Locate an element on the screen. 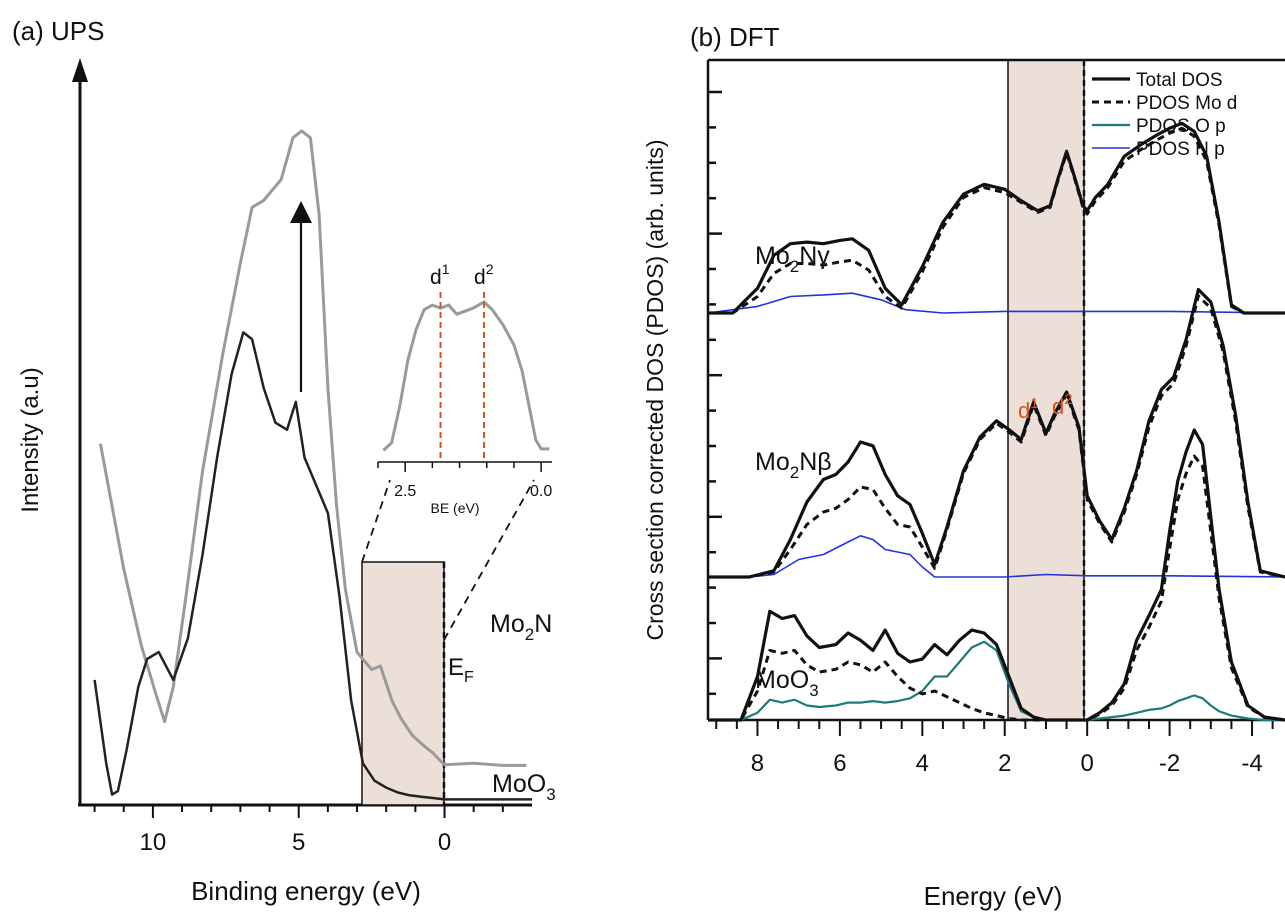 The height and width of the screenshot is (915, 1285). panel-b-x-tick-label: 0 is located at coordinates (1086, 763).